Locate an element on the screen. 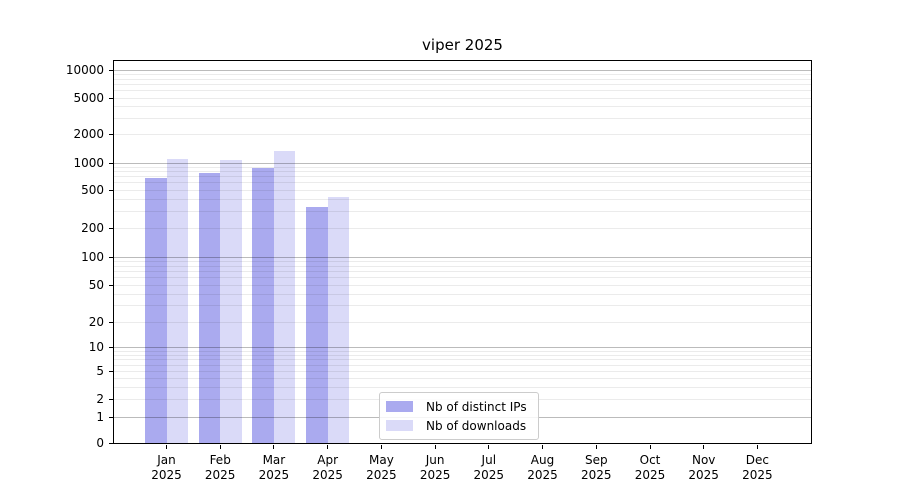 Image resolution: width=900 pixels, height=500 pixels. x-tick-label: Sep 2025 is located at coordinates (596, 468).